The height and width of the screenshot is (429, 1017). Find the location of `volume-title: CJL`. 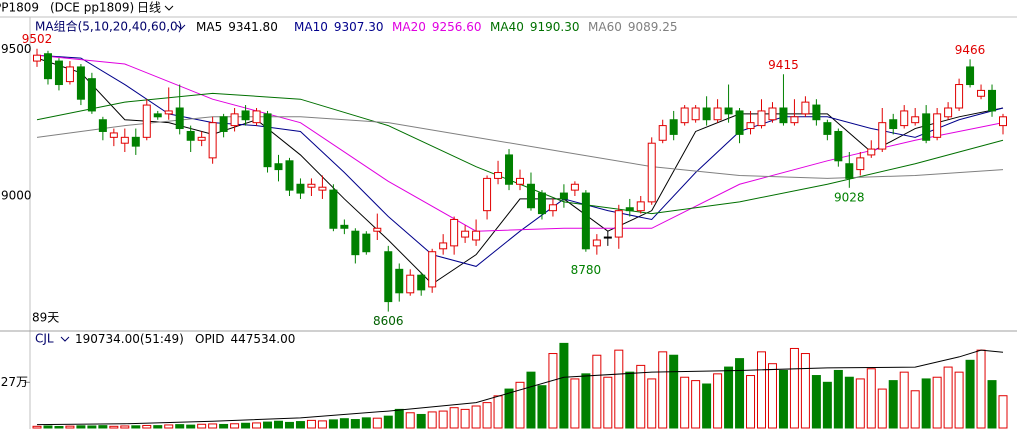

volume-title: CJL is located at coordinates (44, 339).